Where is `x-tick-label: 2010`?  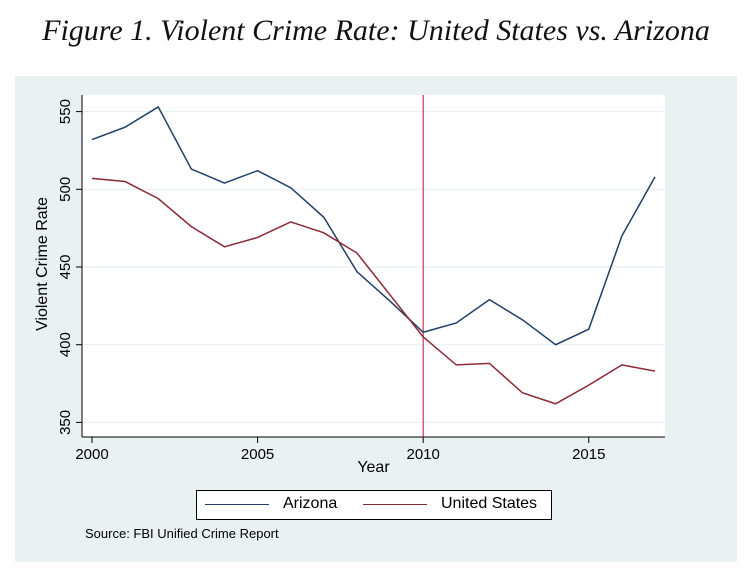 x-tick-label: 2010 is located at coordinates (422, 454).